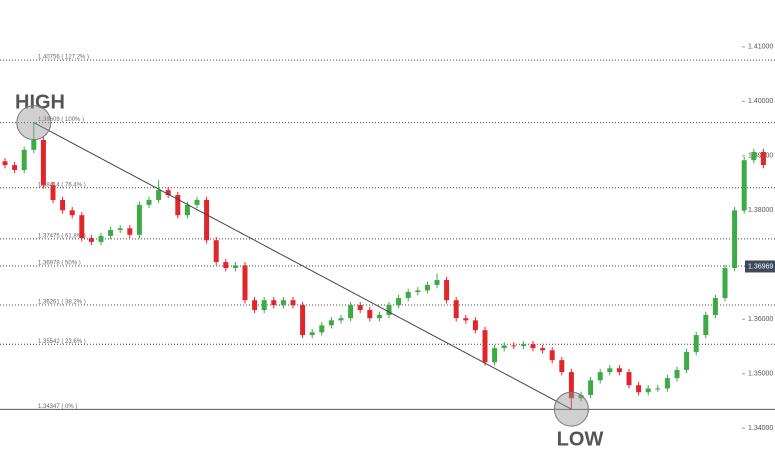 Image resolution: width=775 pixels, height=462 pixels. What do you see at coordinates (62, 236) in the screenshot?
I see `fib-label: 1.37475 ( 61.8% )` at bounding box center [62, 236].